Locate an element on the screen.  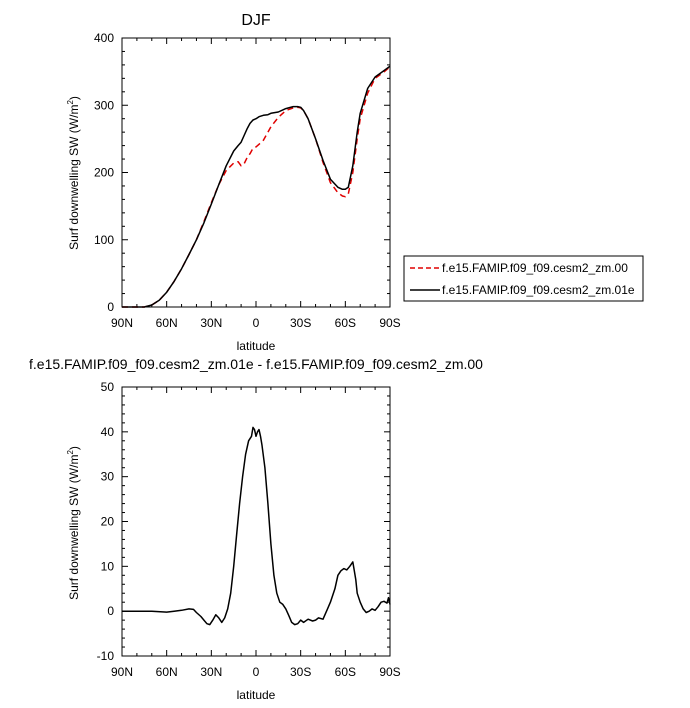
y-tick-label: 30 is located at coordinates (108, 477).